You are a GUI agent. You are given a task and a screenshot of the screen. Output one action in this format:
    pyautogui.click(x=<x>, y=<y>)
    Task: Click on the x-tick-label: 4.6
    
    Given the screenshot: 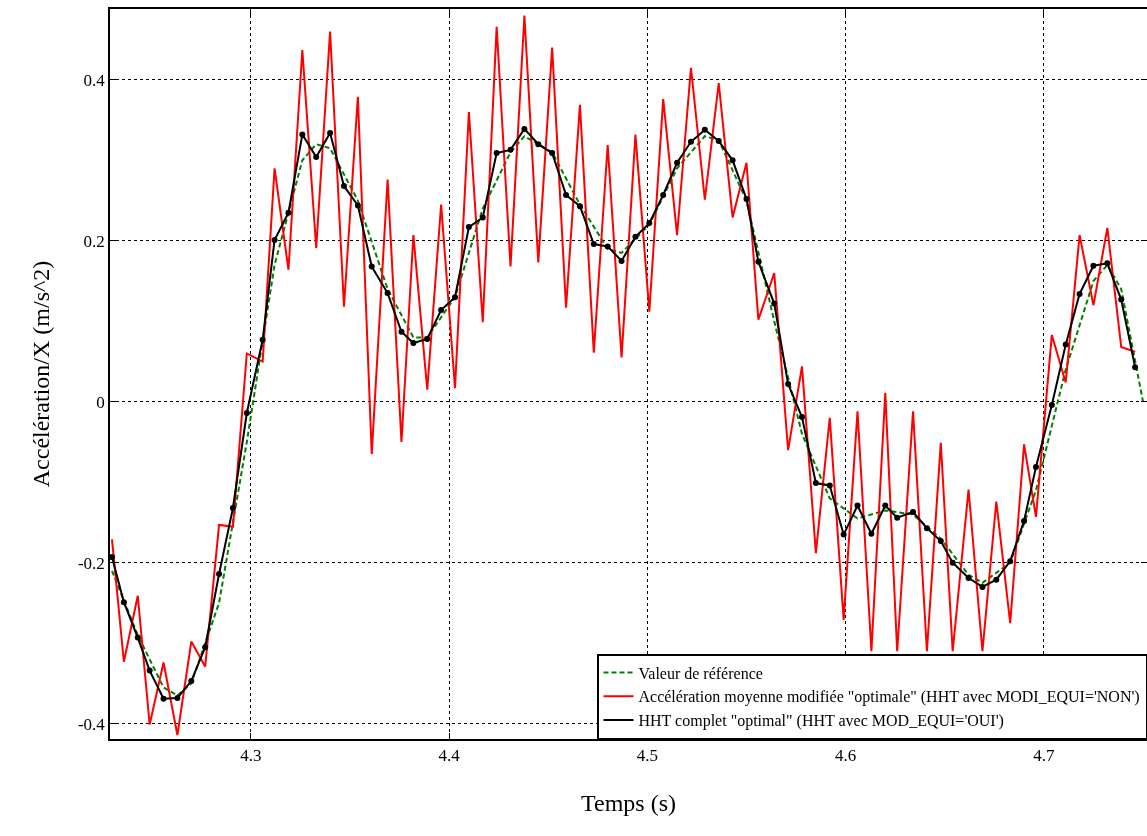 What is the action you would take?
    pyautogui.click(x=845, y=756)
    